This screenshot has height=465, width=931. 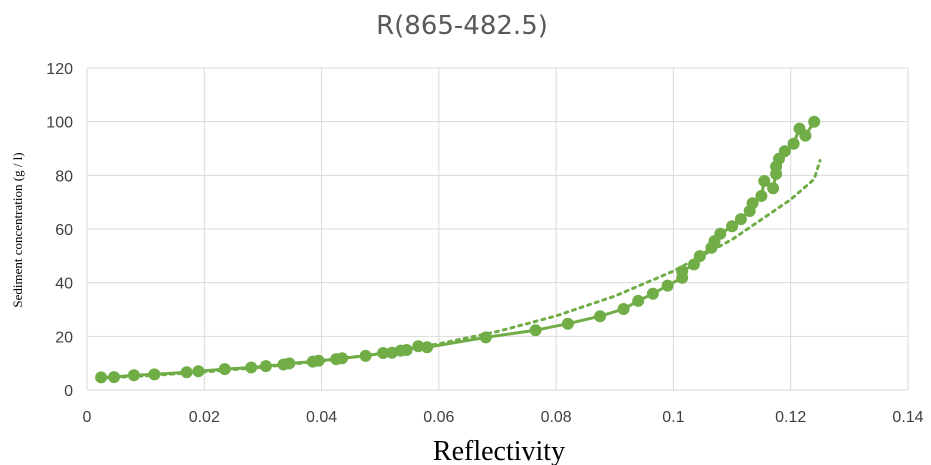 What do you see at coordinates (68, 391) in the screenshot?
I see `y-tick-label: 0` at bounding box center [68, 391].